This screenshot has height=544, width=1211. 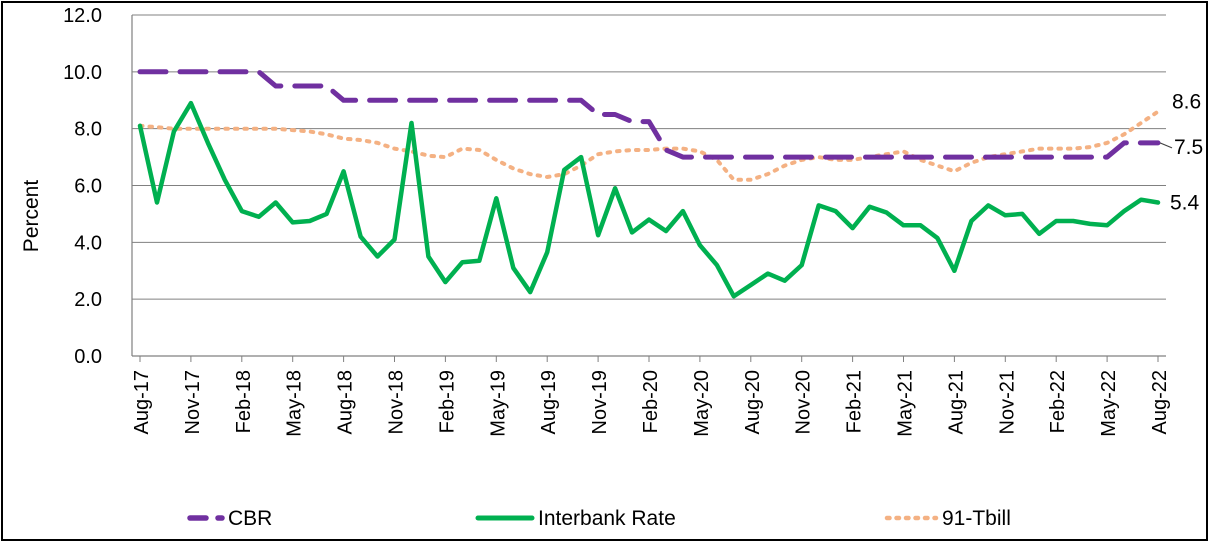 I want to click on legend: CBR Interbank Rate 91-Tbill, so click(x=599, y=518).